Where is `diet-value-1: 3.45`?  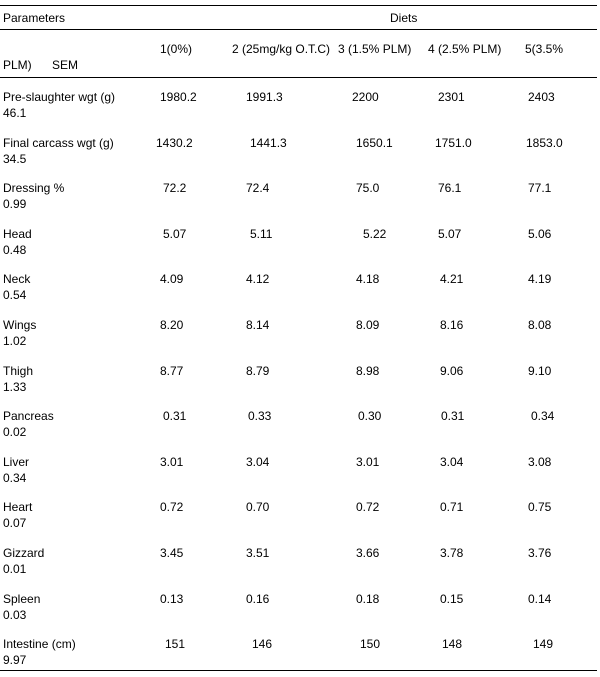 diet-value-1: 3.45 is located at coordinates (172, 553).